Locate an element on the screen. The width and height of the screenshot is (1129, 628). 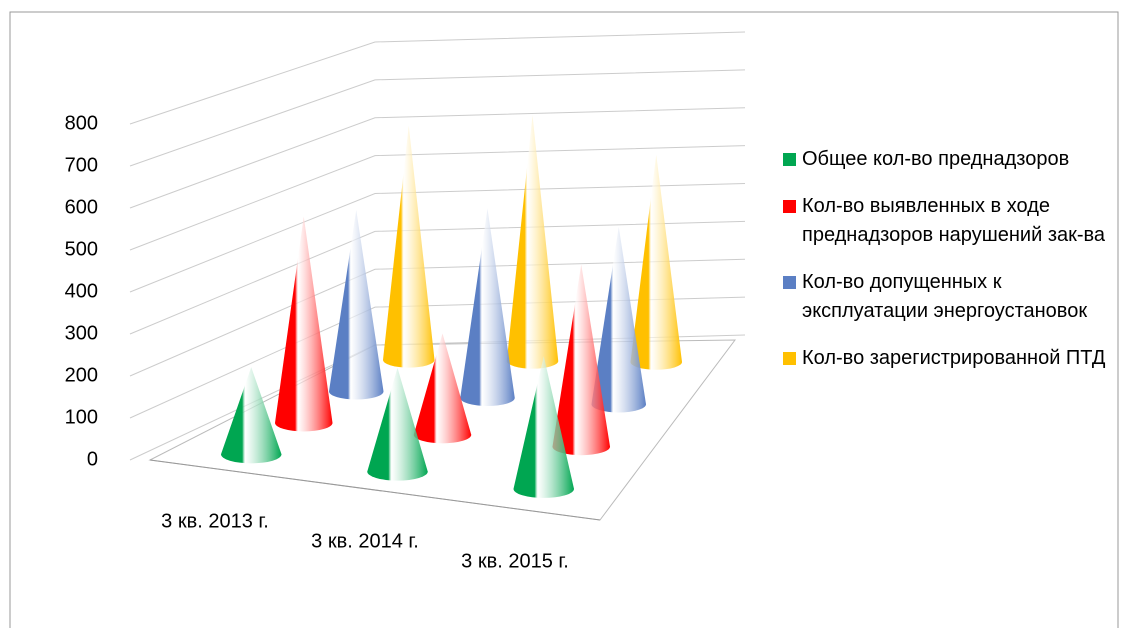
legend-label: Общее кол-во преднадзоров is located at coordinates (936, 159).